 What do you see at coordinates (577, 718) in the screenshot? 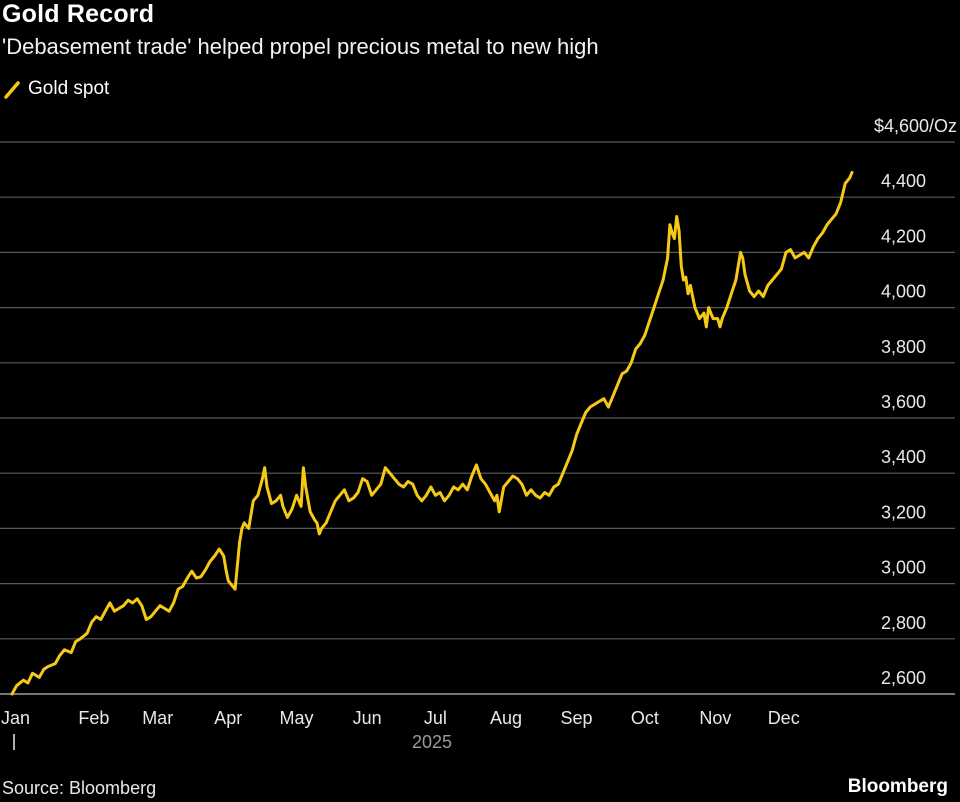
I see `x-tick-label: Sep` at bounding box center [577, 718].